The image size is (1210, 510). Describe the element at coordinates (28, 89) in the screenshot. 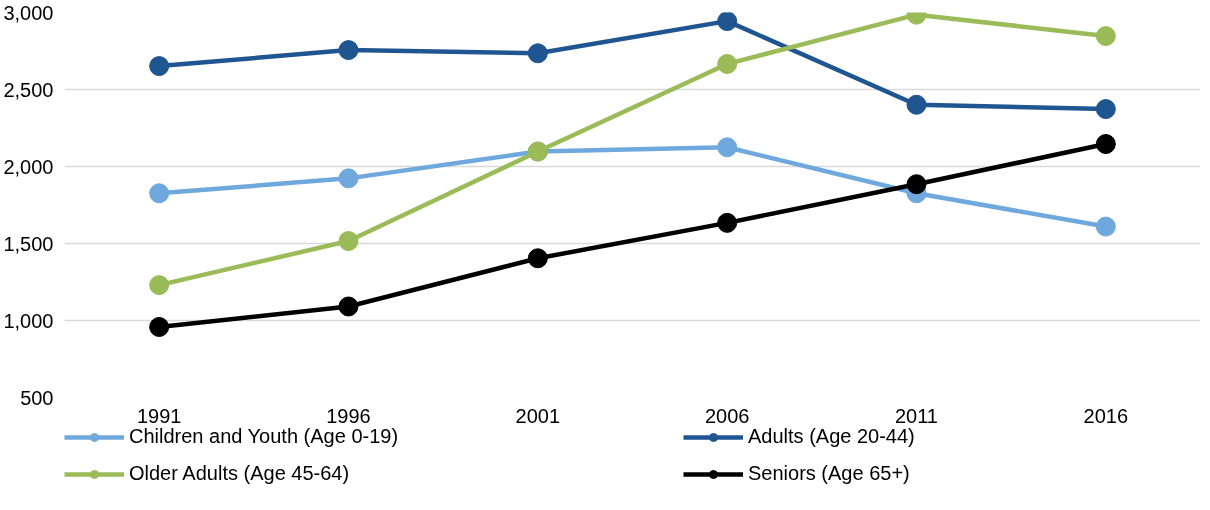

I see `y-tick-label: 2,500` at that location.